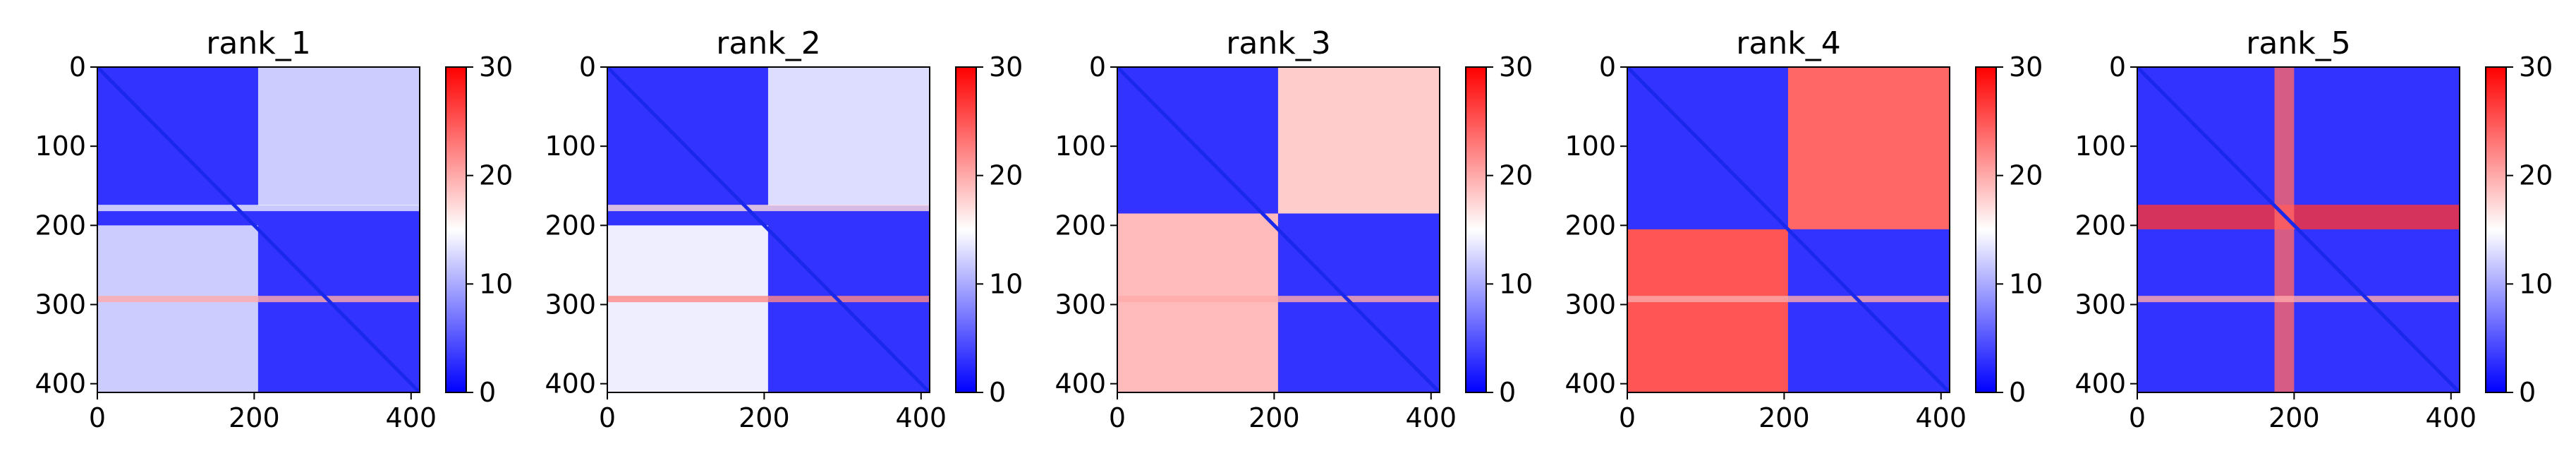 This screenshot has height=463, width=2576. What do you see at coordinates (2284, 229) in the screenshot?
I see `heatmap-col-band` at bounding box center [2284, 229].